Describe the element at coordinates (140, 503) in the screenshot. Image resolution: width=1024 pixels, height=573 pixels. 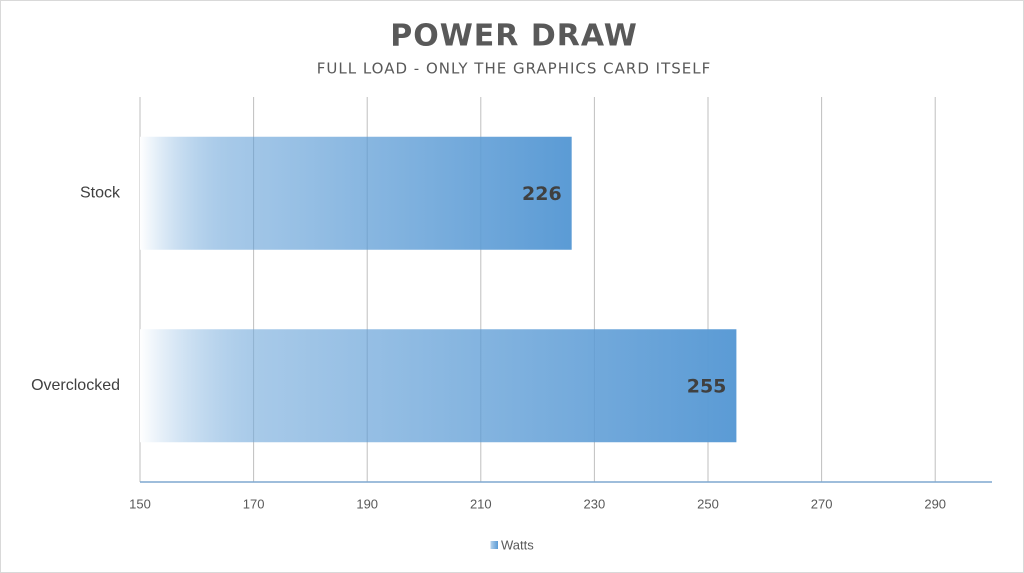
I see `x-tick-label: 150` at that location.